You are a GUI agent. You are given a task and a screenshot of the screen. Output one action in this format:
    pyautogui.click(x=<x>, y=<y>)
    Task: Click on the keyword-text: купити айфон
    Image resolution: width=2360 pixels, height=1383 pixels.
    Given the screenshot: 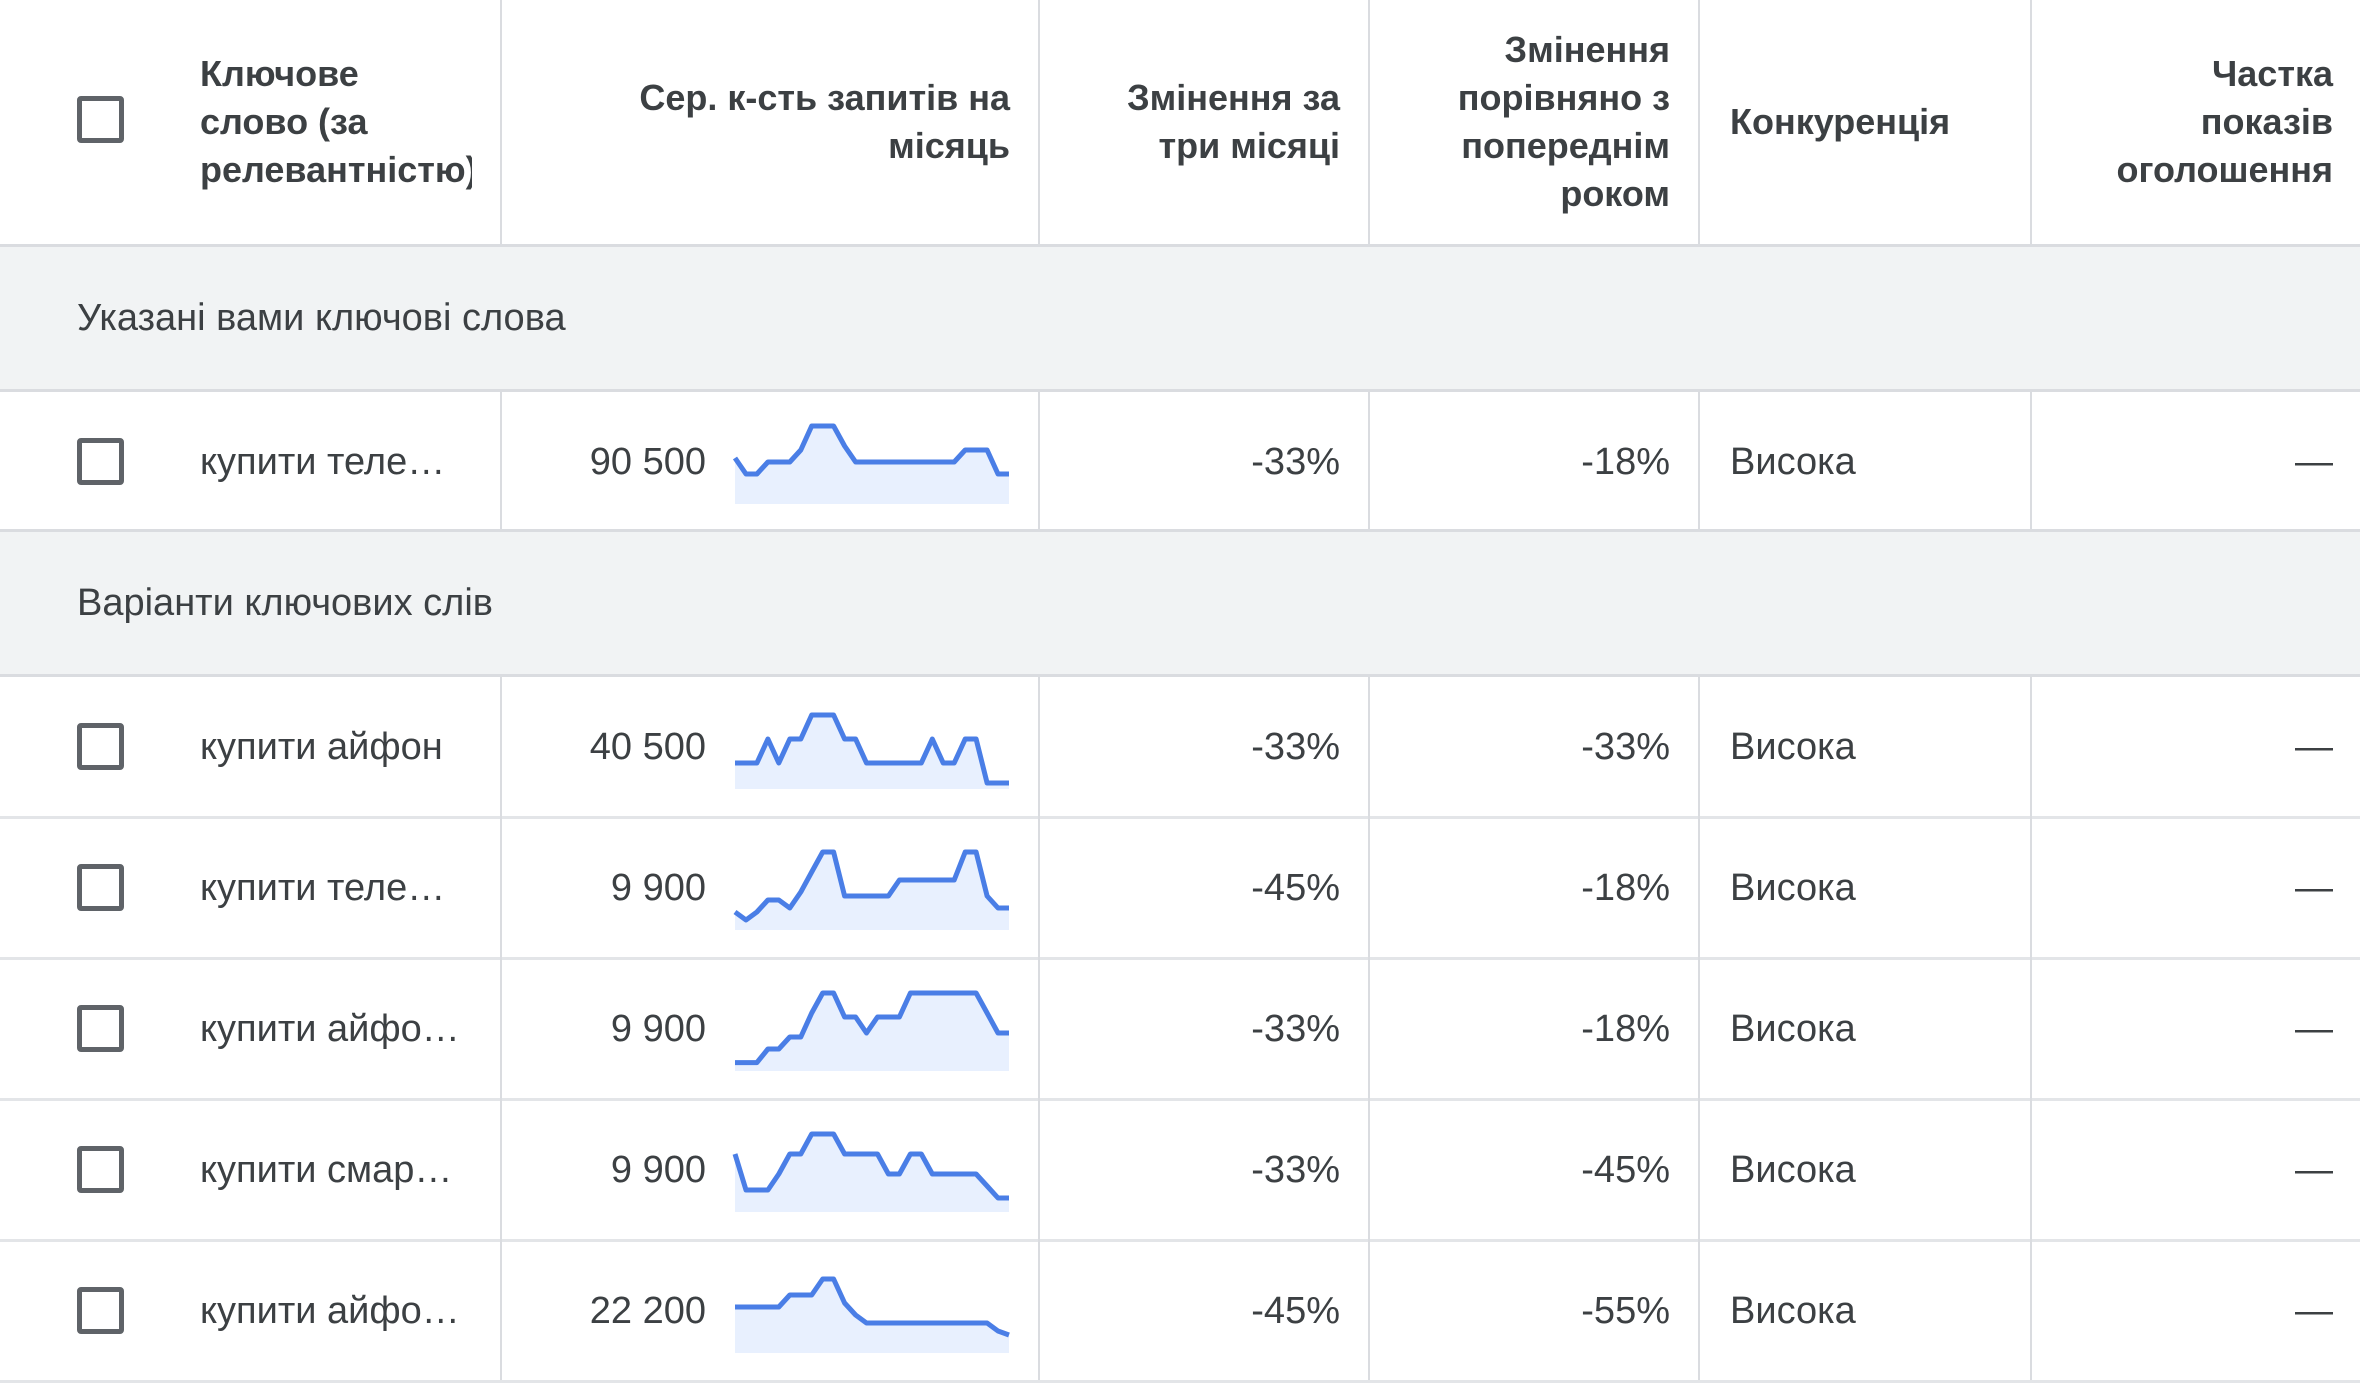 What is the action you would take?
    pyautogui.click(x=321, y=746)
    